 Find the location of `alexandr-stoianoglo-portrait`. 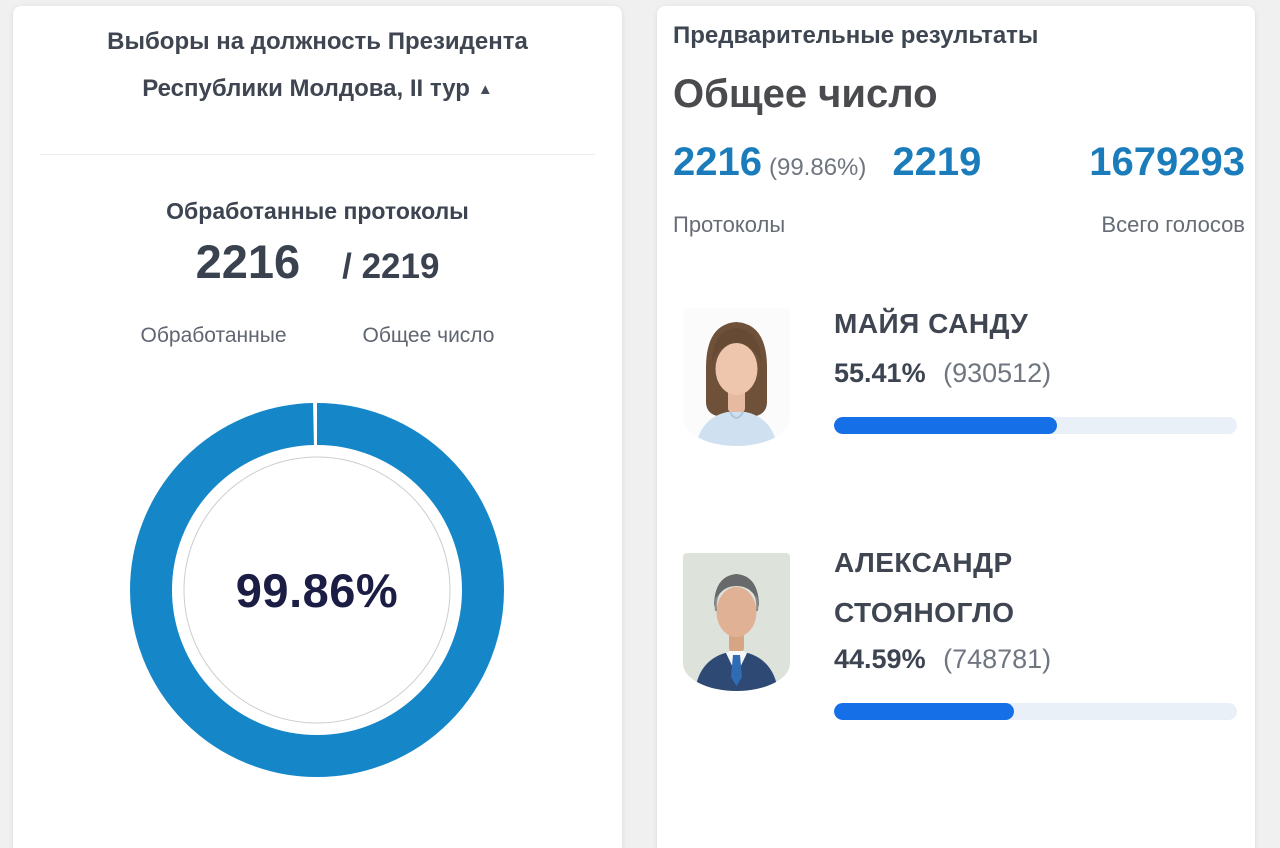

alexandr-stoianoglo-portrait is located at coordinates (736, 622).